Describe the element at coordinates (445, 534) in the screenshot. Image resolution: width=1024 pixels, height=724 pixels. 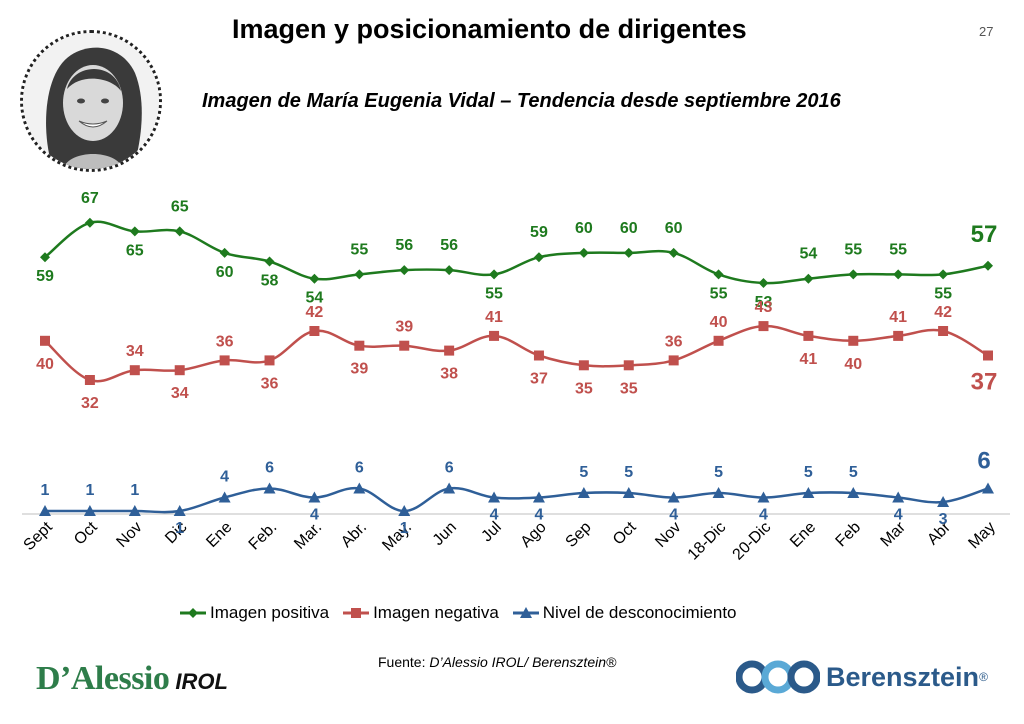
I see `x-tick-label: Jun` at that location.